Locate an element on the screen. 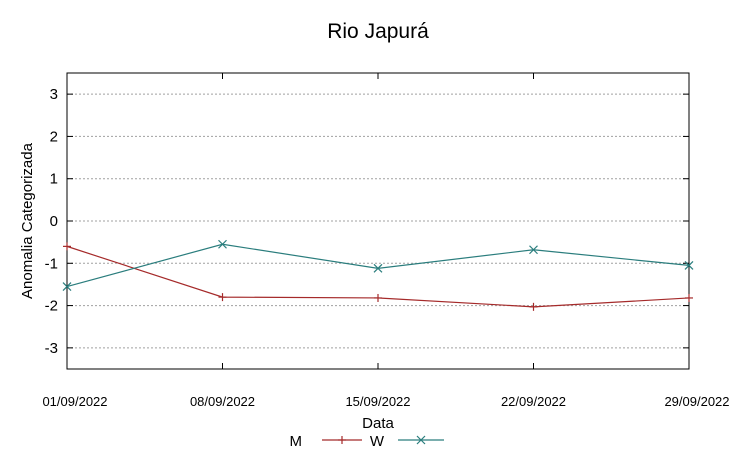  y-tick-label: 3 is located at coordinates (54, 94).